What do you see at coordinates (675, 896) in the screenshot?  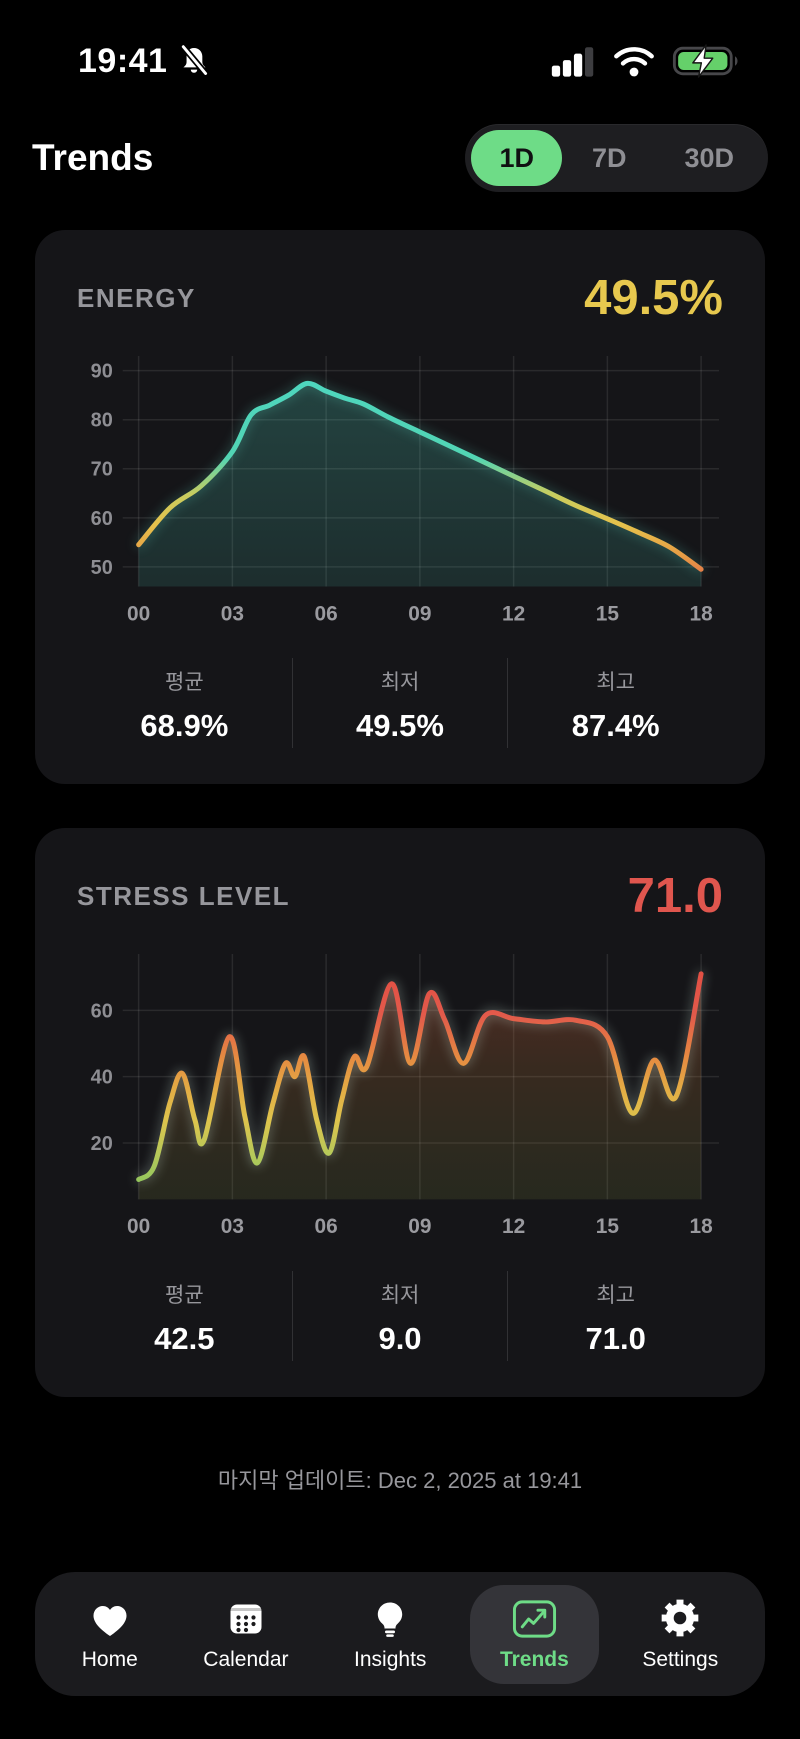 I see `stress-current-value: 71.0` at bounding box center [675, 896].